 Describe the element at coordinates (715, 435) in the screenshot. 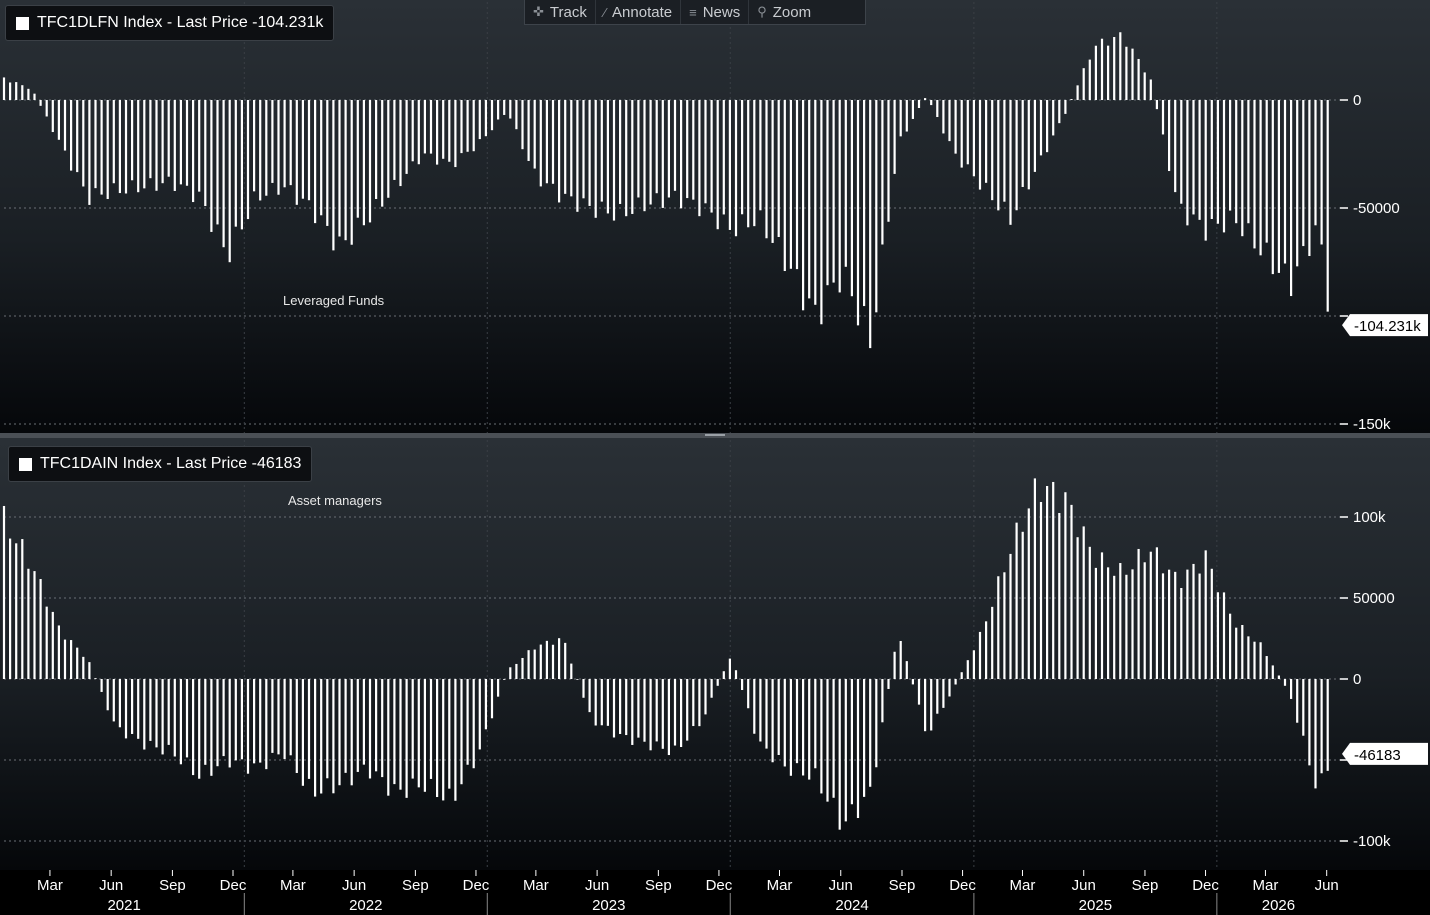

I see `divider-grip-icon` at that location.